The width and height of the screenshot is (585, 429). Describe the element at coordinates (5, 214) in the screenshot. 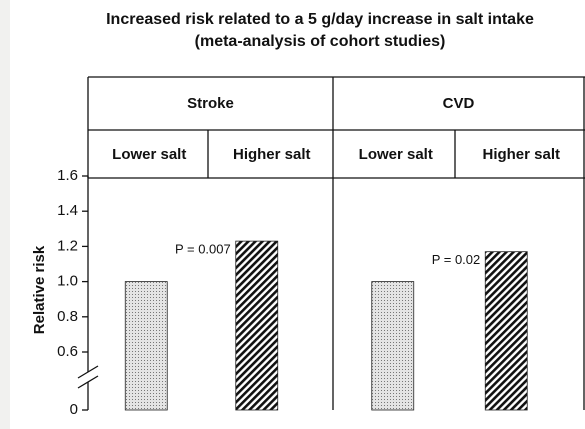

I see `side-strip` at that location.